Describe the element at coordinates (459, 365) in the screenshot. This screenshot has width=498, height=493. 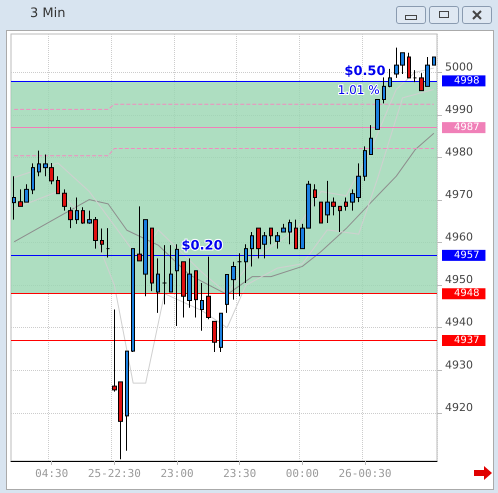
I see `y-tick-label: 4930` at that location.